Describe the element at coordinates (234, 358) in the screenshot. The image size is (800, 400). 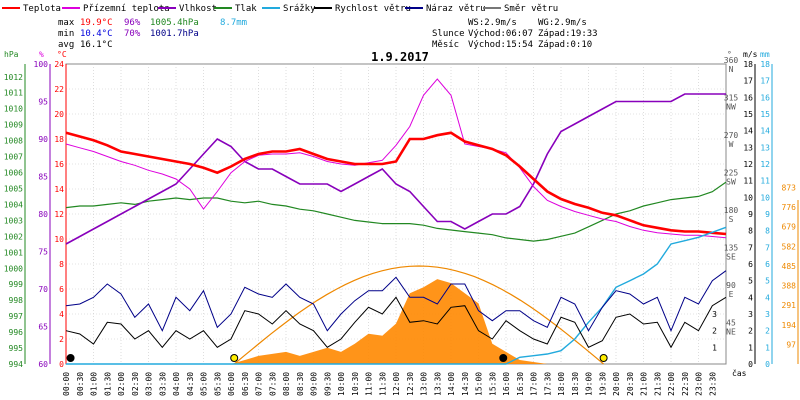
I see `sunrise-marker` at that location.